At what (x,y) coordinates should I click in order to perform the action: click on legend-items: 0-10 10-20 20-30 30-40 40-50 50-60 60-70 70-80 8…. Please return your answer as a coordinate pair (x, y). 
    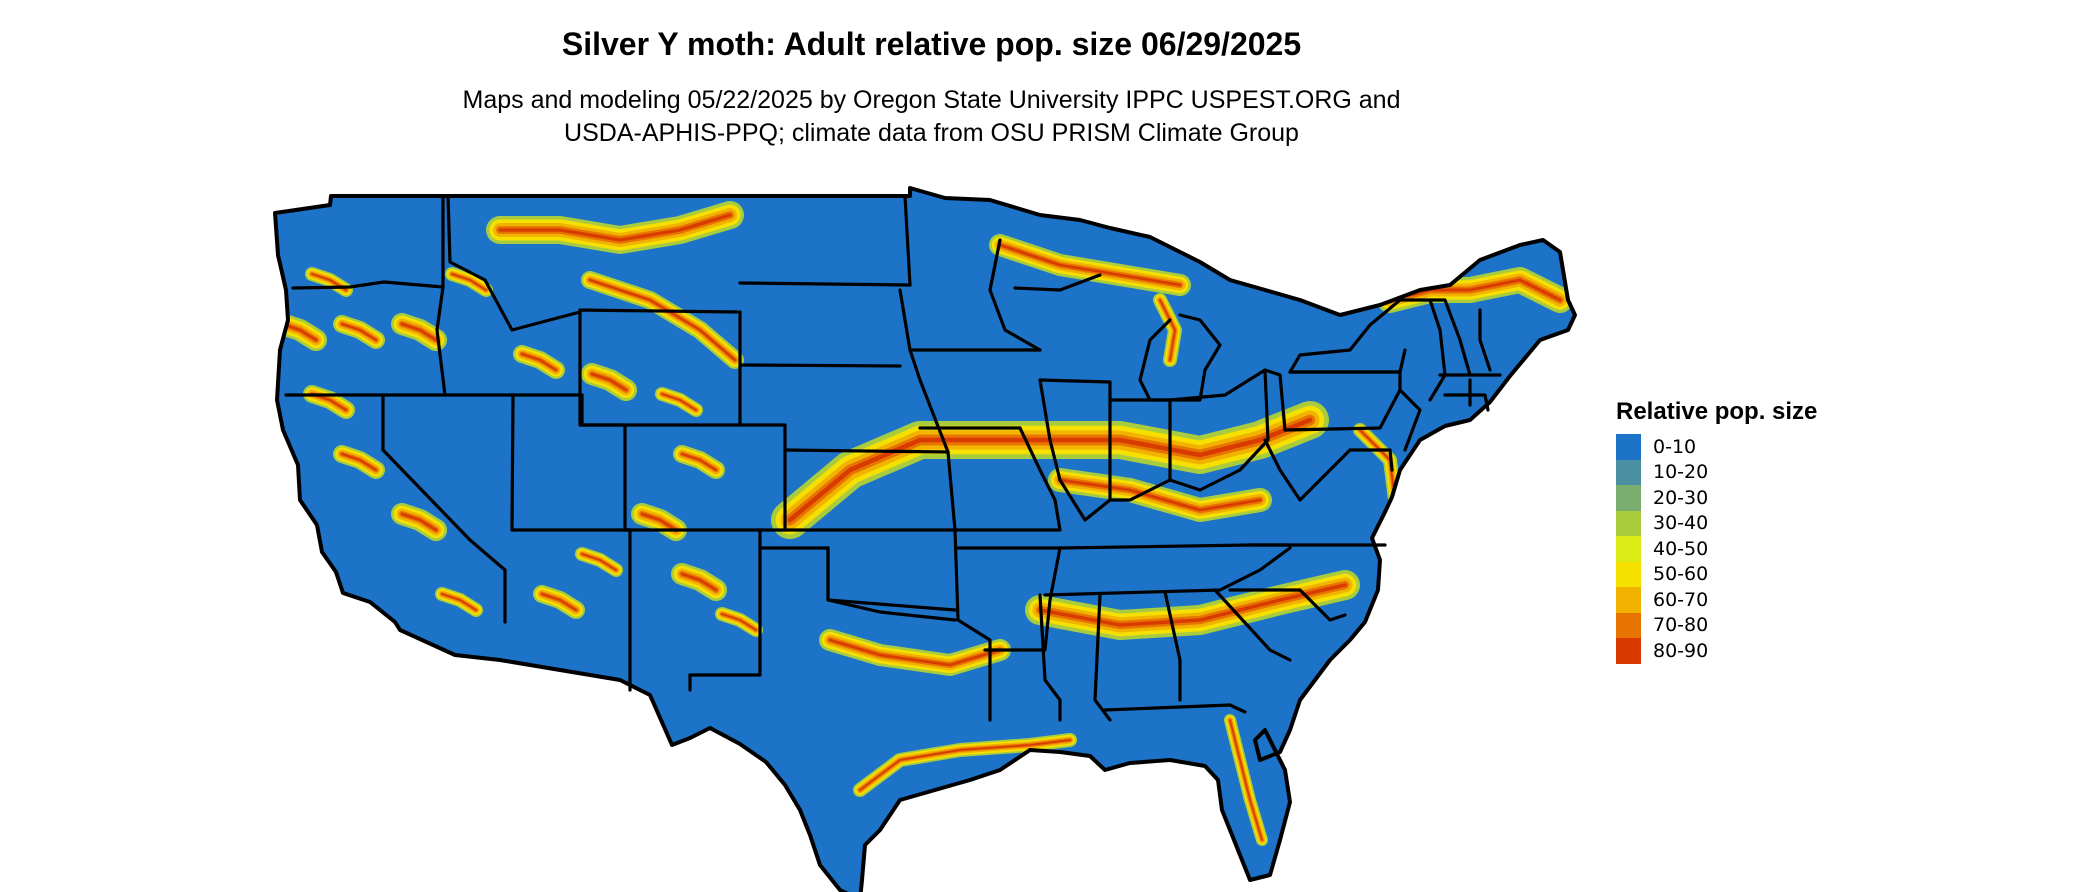
    Looking at the image, I should click on (1716, 549).